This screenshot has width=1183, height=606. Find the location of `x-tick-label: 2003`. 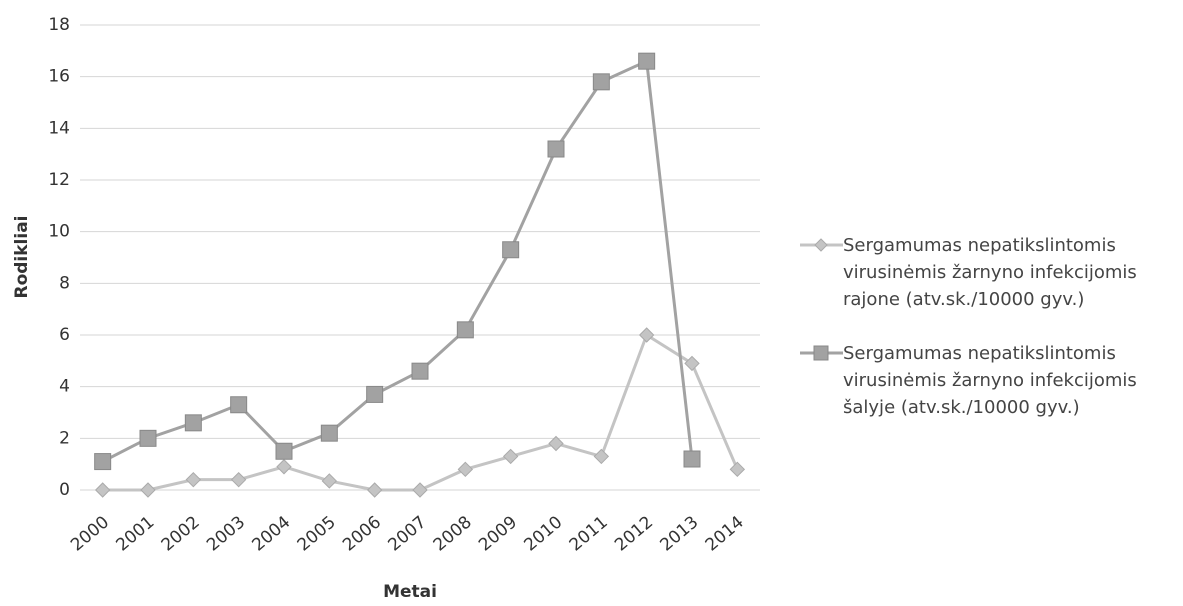

x-tick-label: 2003 is located at coordinates (226, 533).